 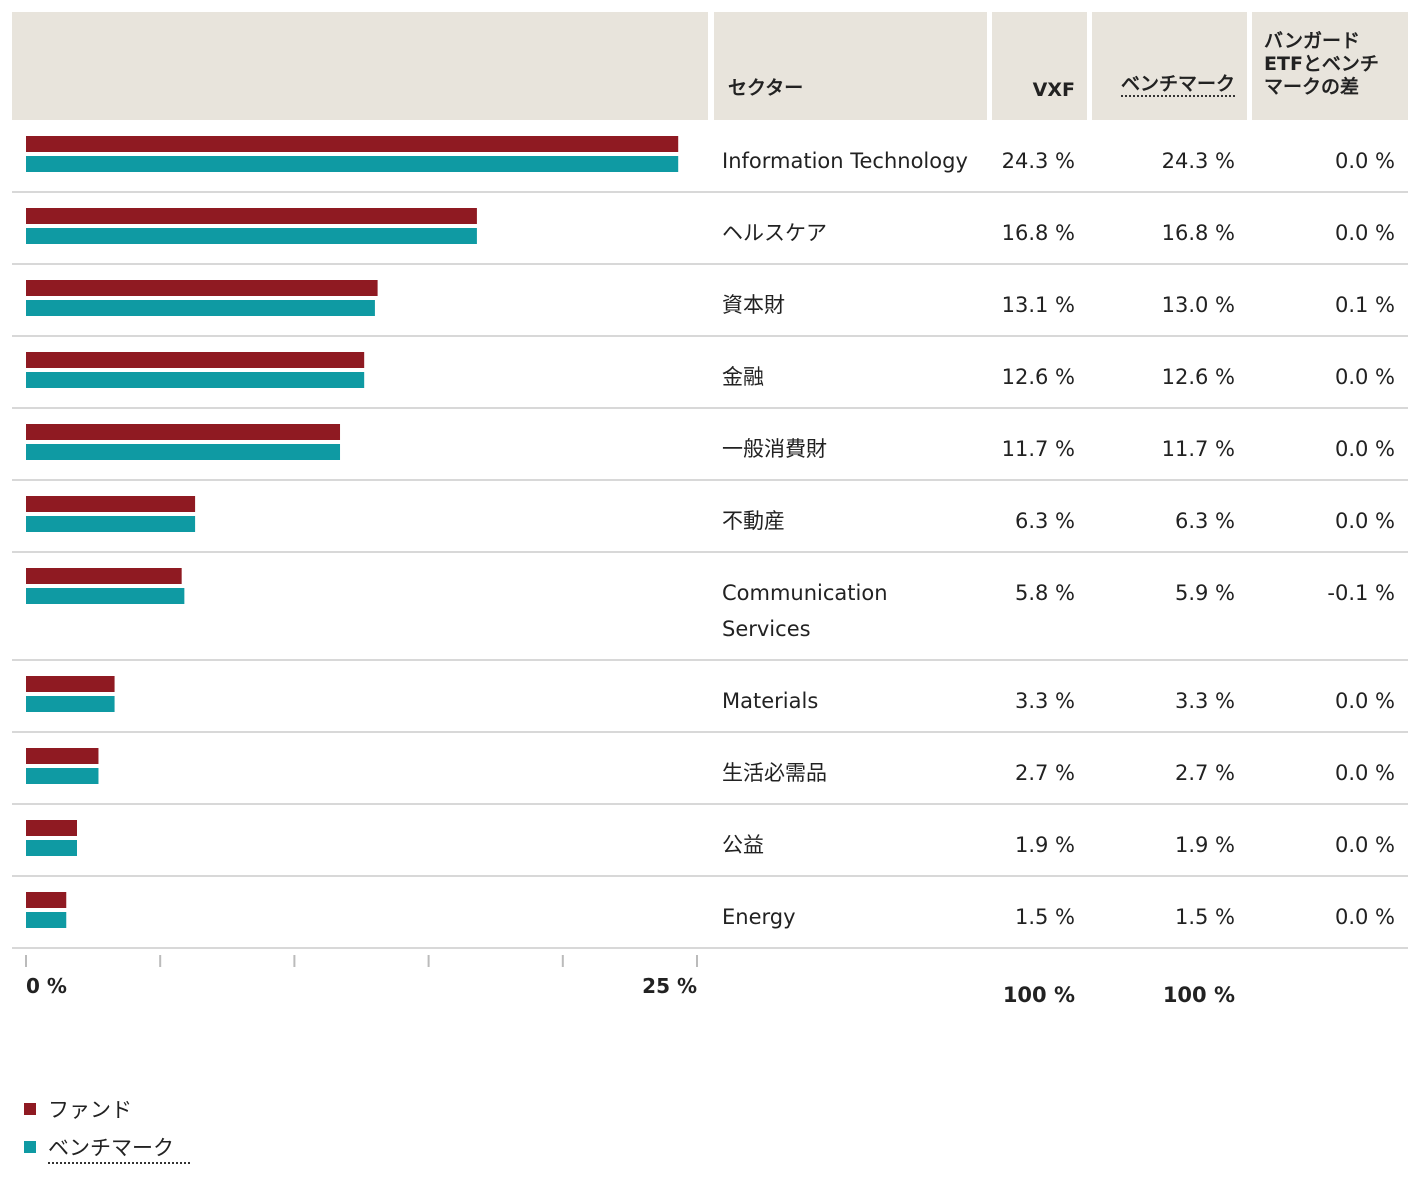 What do you see at coordinates (805, 611) in the screenshot?
I see `sector-label: Communication Services` at bounding box center [805, 611].